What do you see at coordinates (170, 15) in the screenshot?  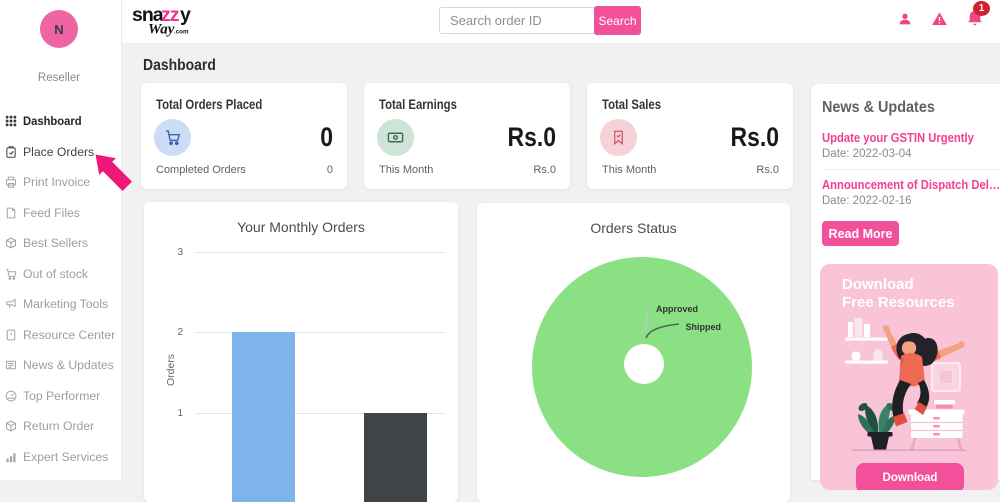 I see `svg-text: zz` at bounding box center [170, 15].